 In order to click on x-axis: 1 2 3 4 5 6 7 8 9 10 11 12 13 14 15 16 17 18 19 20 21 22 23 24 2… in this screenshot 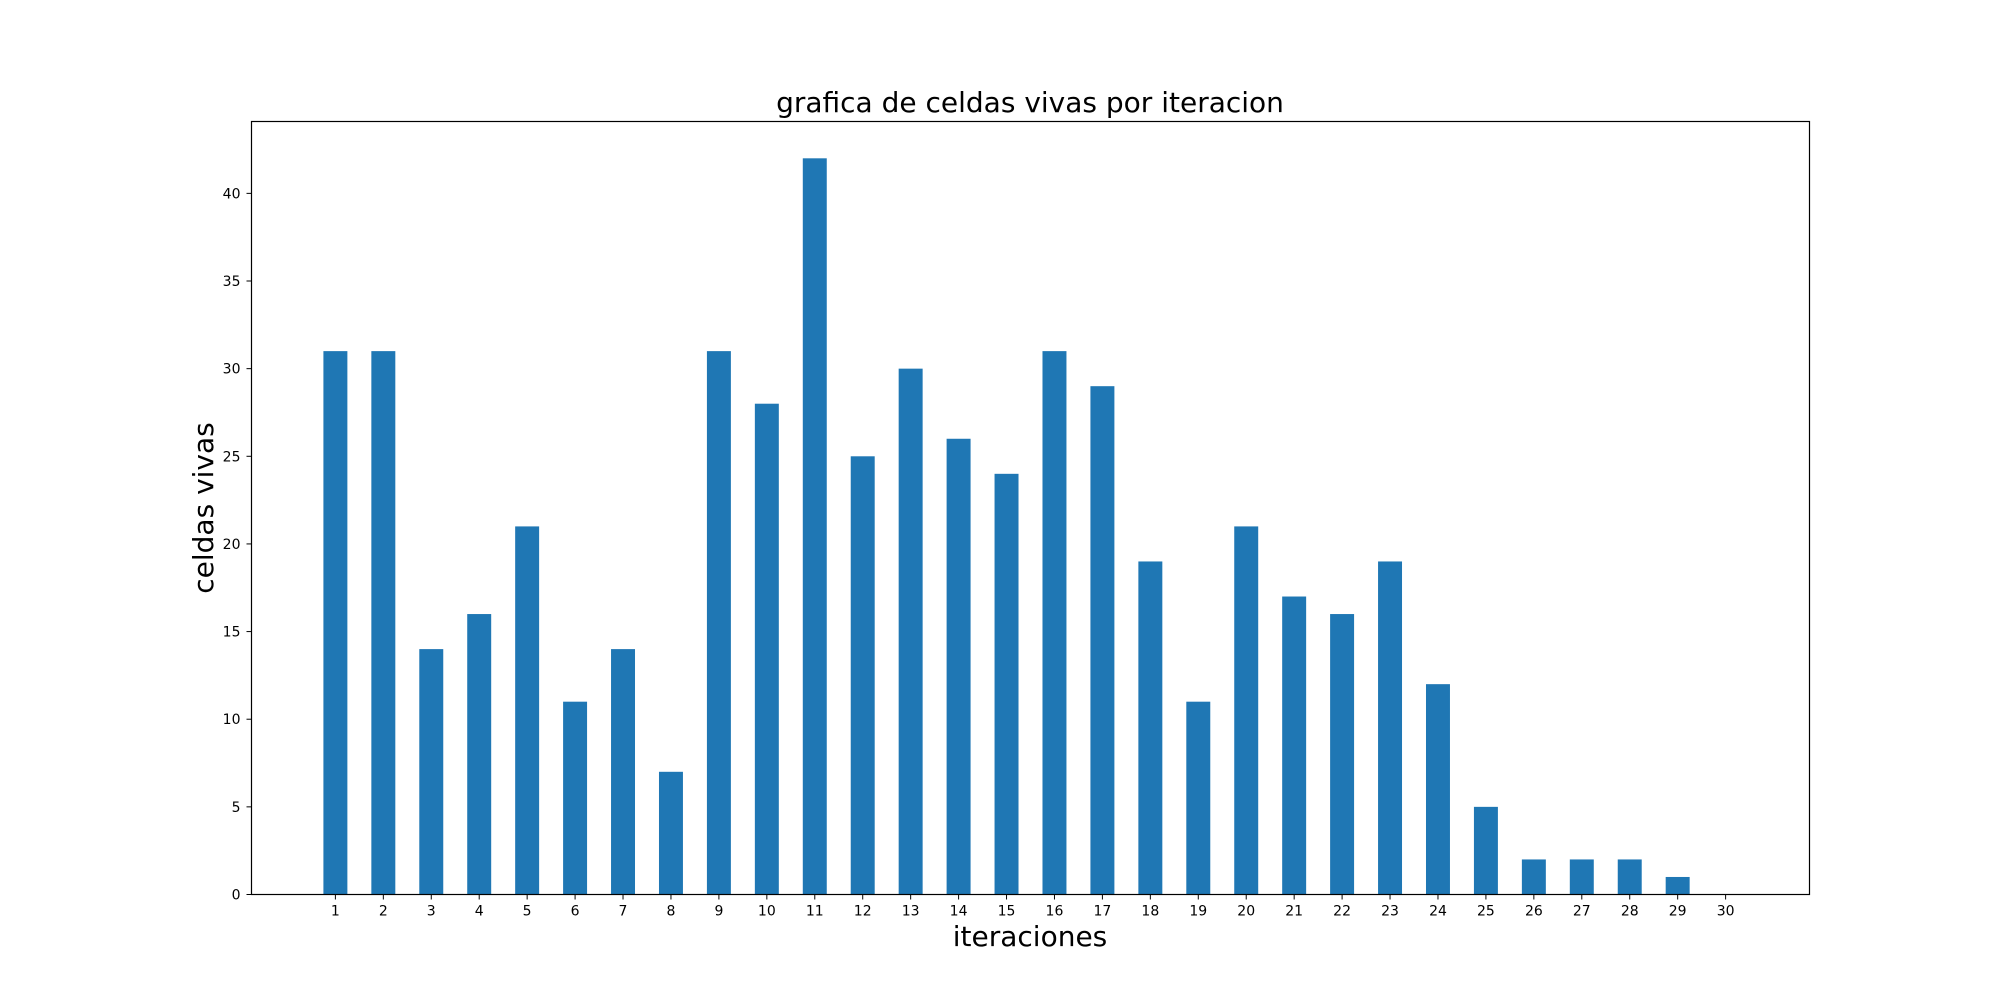, I will do `click(1033, 907)`.